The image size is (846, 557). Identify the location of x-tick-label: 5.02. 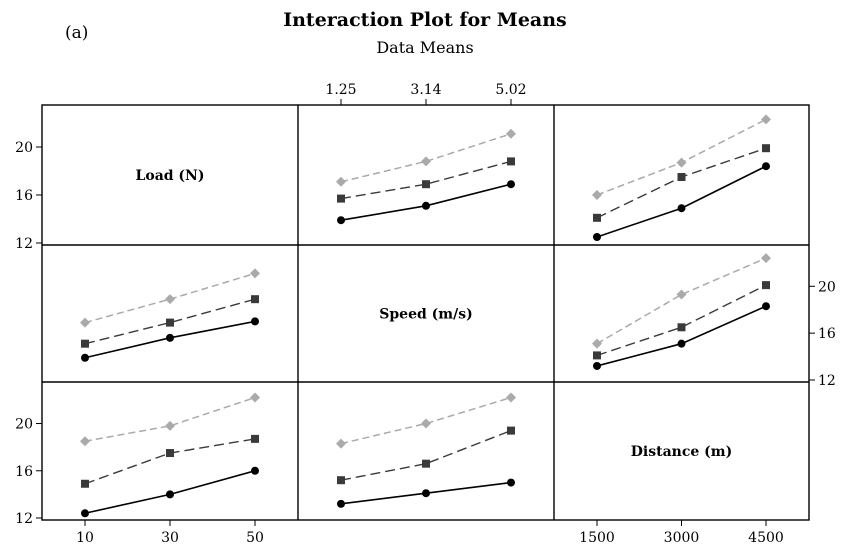
(510, 90).